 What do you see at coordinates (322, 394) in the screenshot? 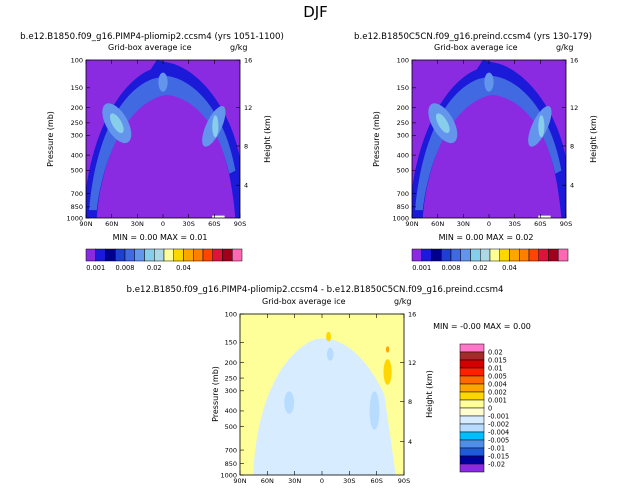
I see `panel-3-field` at bounding box center [322, 394].